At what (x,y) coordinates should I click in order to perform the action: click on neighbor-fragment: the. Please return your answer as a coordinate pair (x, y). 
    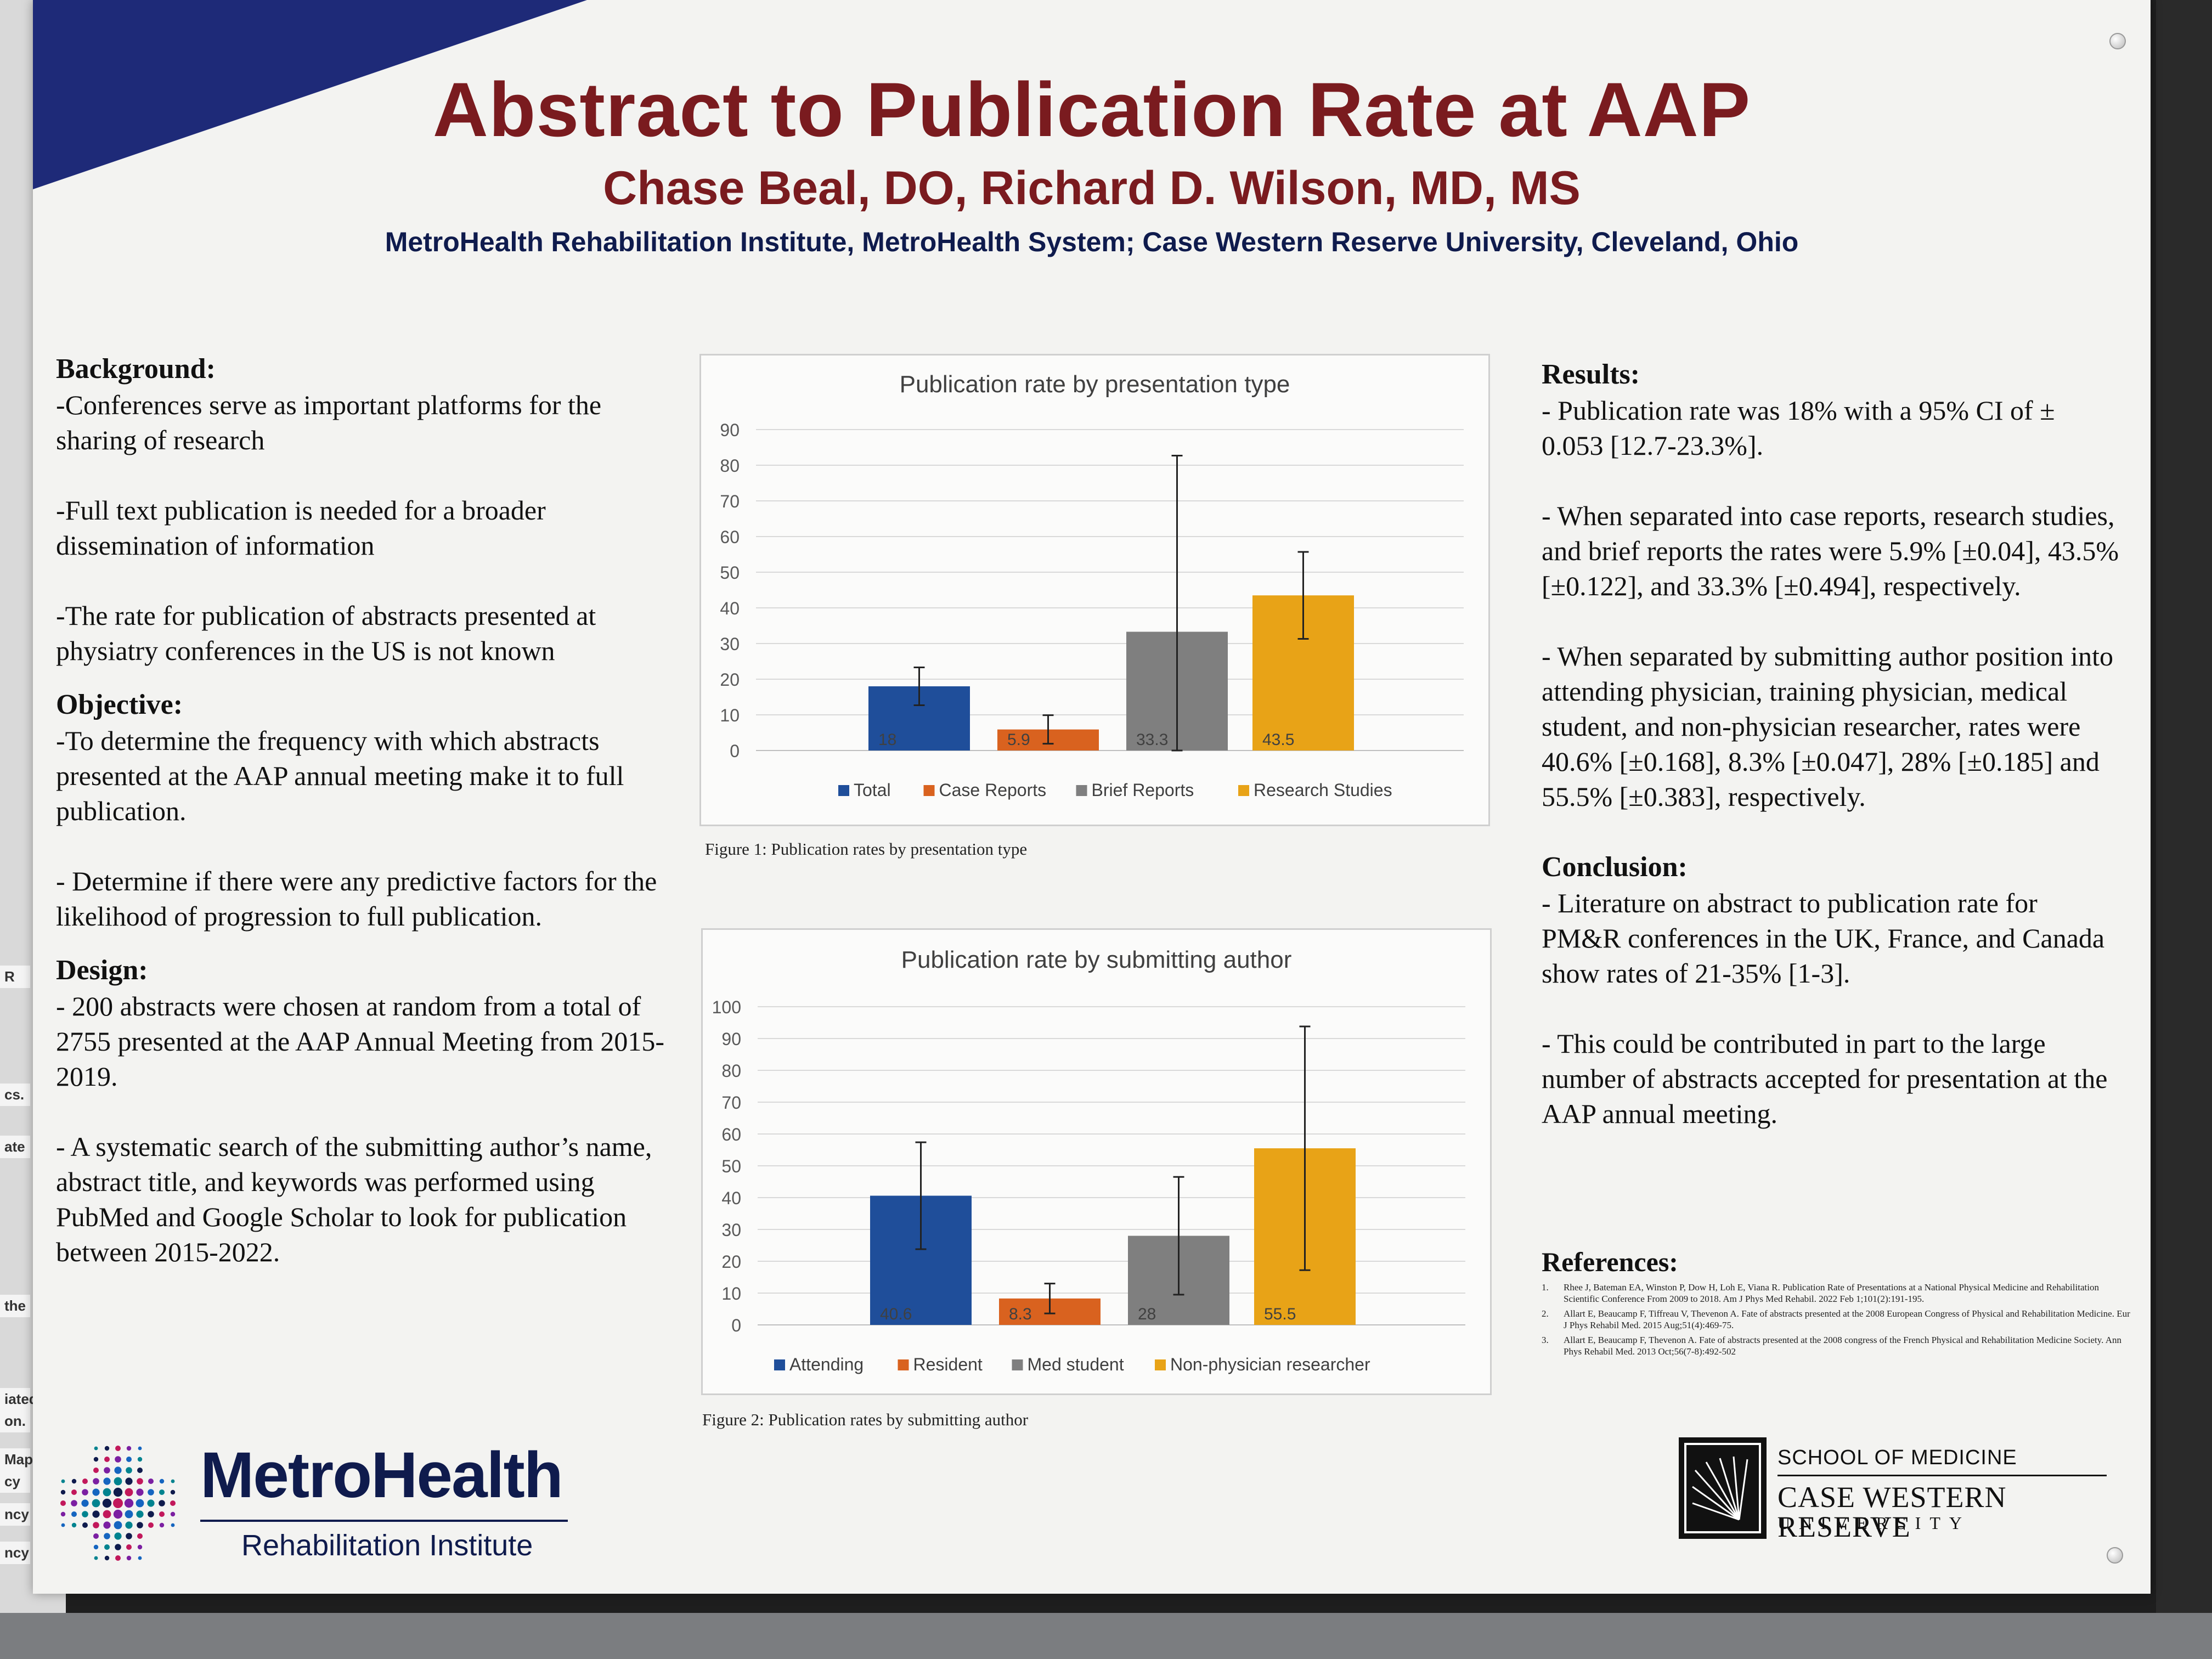
    Looking at the image, I should click on (15, 1306).